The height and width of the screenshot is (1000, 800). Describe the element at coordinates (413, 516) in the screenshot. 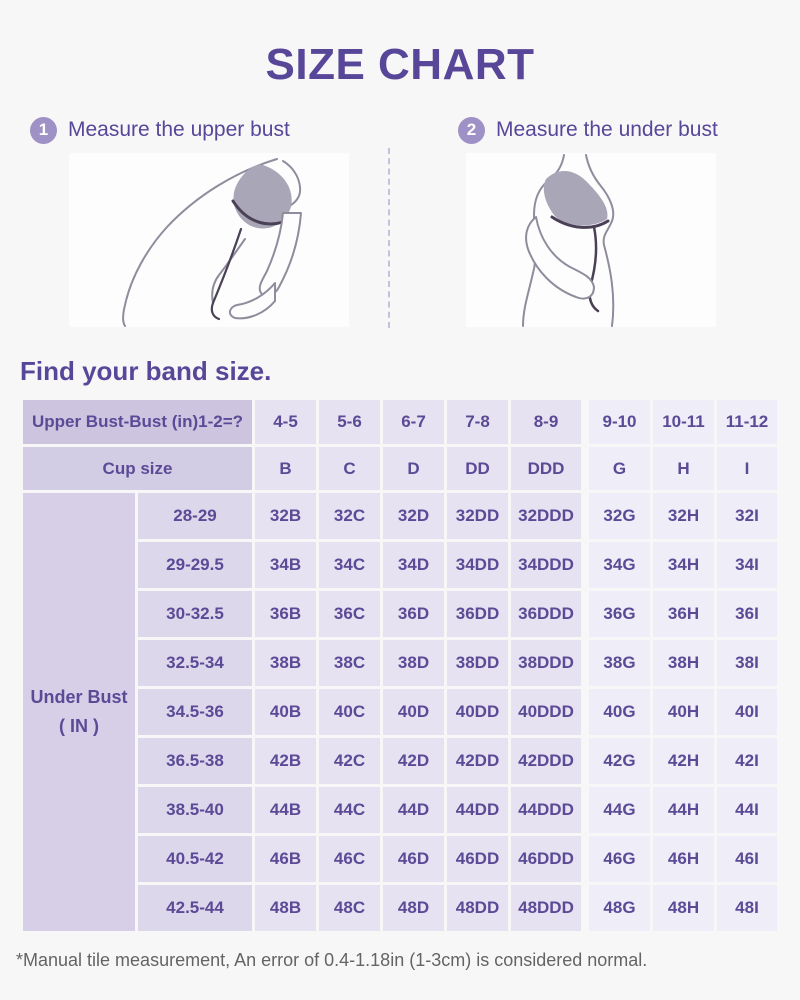

I see `size-cell: 32D` at that location.